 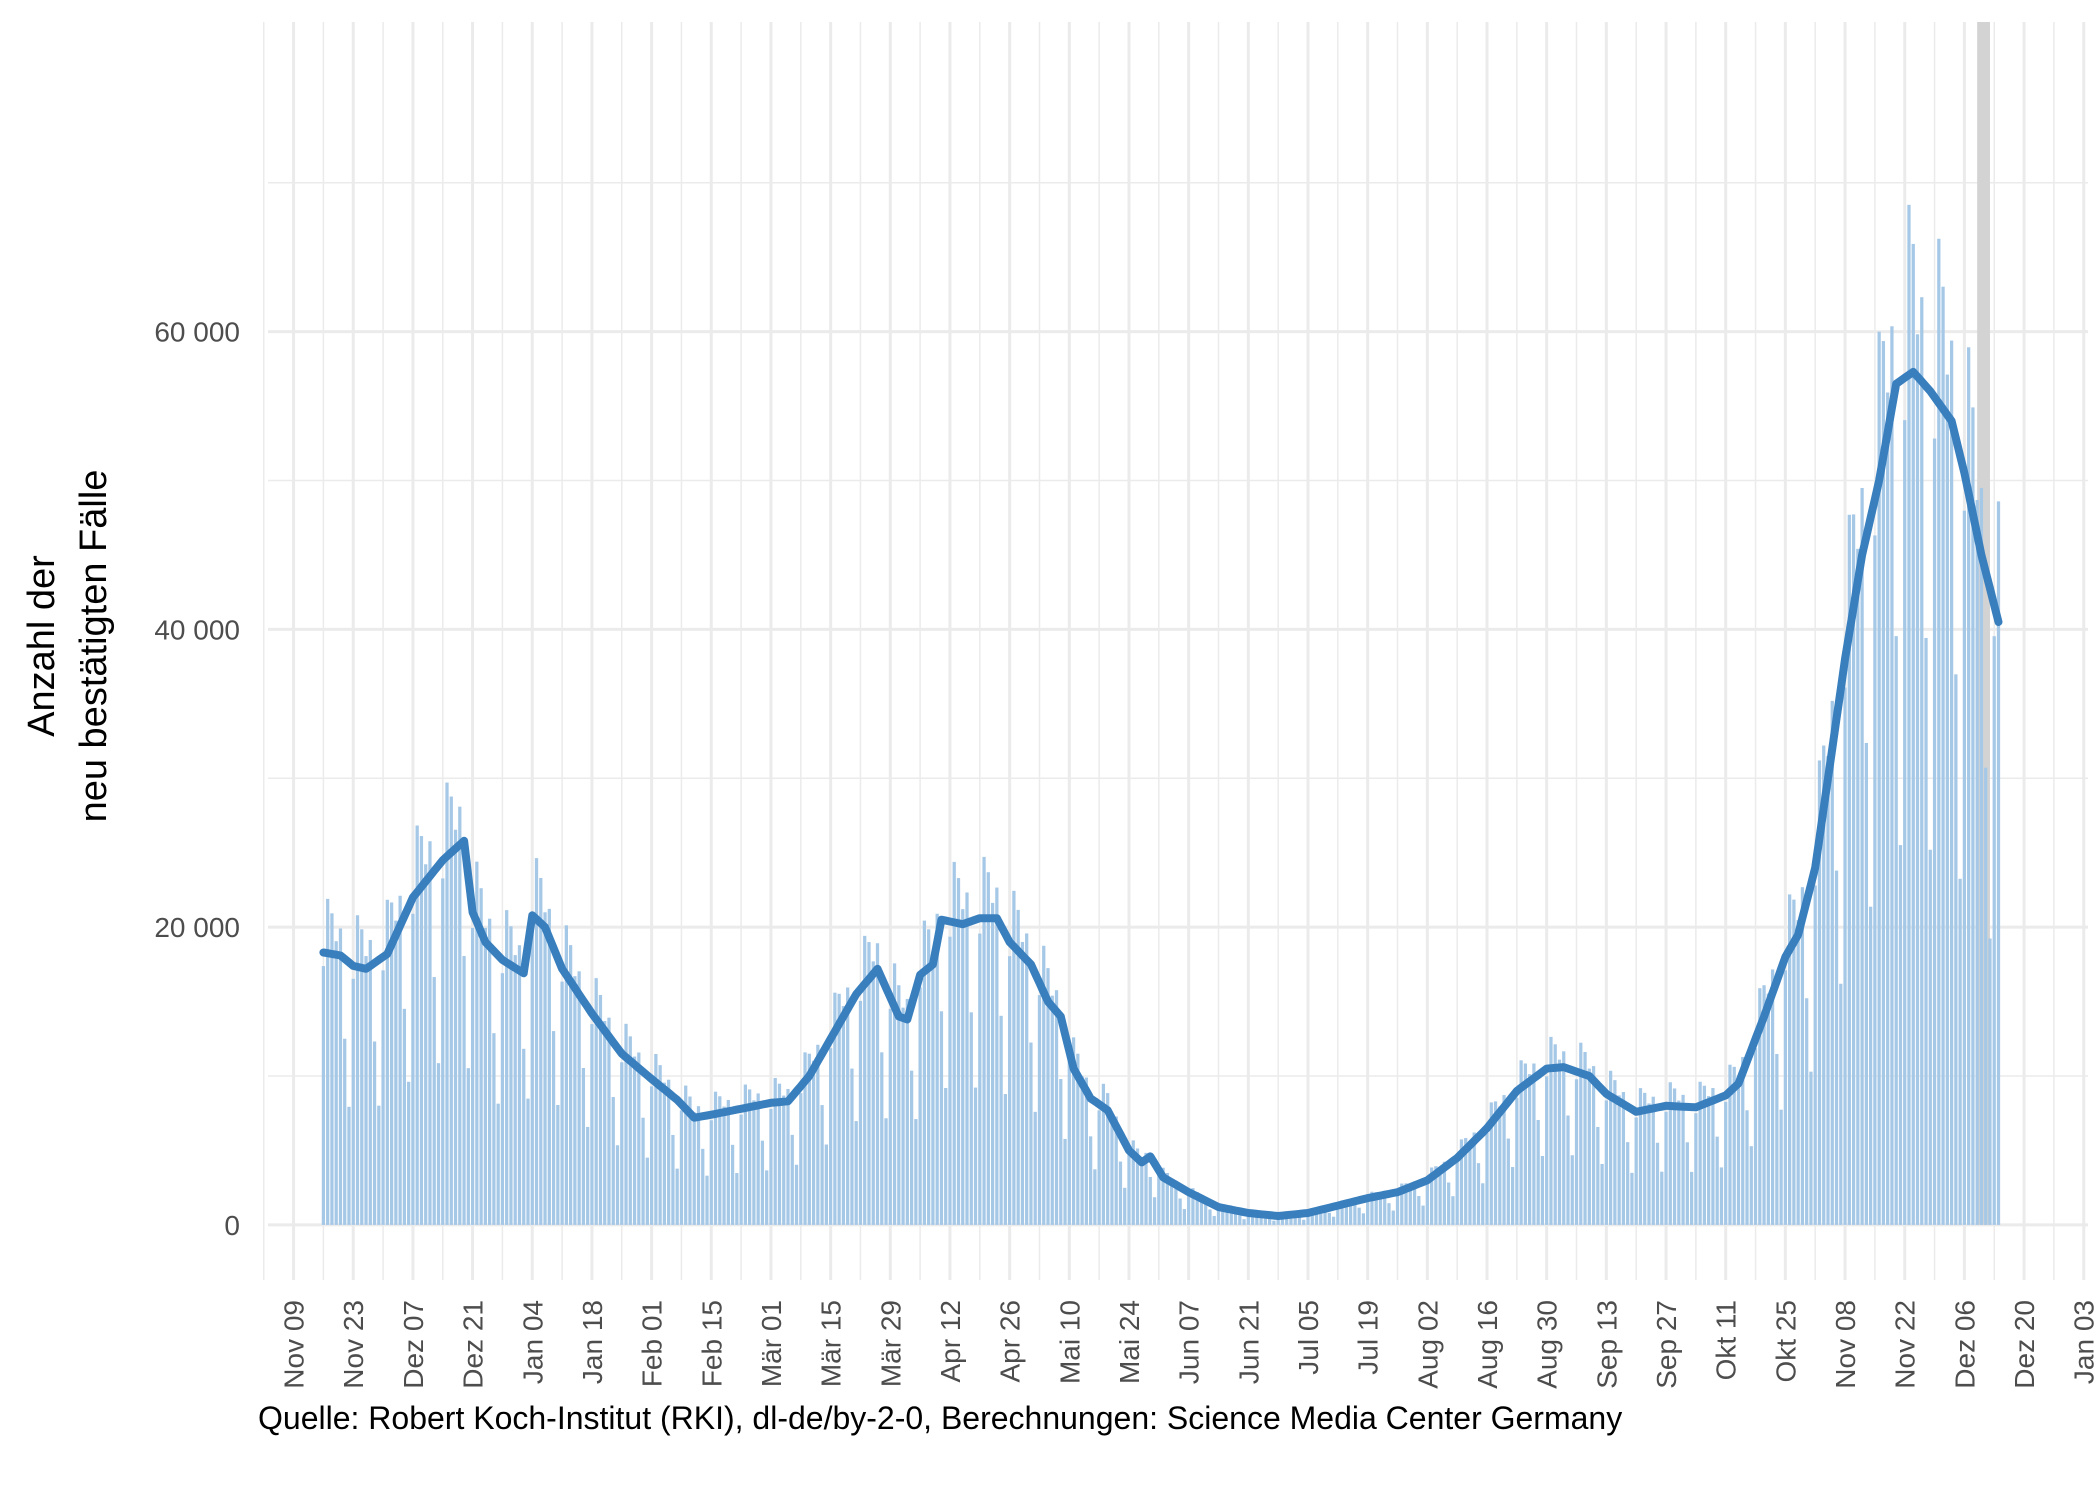 I want to click on y-tick-label: 20 000, so click(x=197, y=927).